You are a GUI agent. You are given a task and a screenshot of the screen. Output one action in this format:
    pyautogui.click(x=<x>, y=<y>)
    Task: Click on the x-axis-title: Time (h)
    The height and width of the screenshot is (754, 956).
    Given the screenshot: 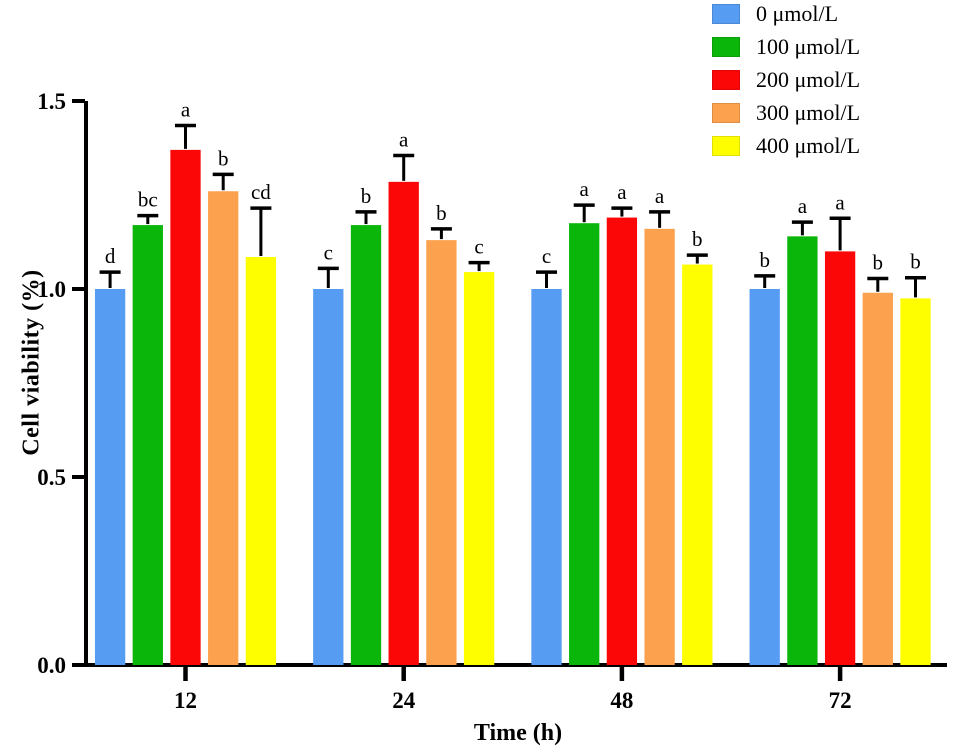 What is the action you would take?
    pyautogui.click(x=518, y=733)
    